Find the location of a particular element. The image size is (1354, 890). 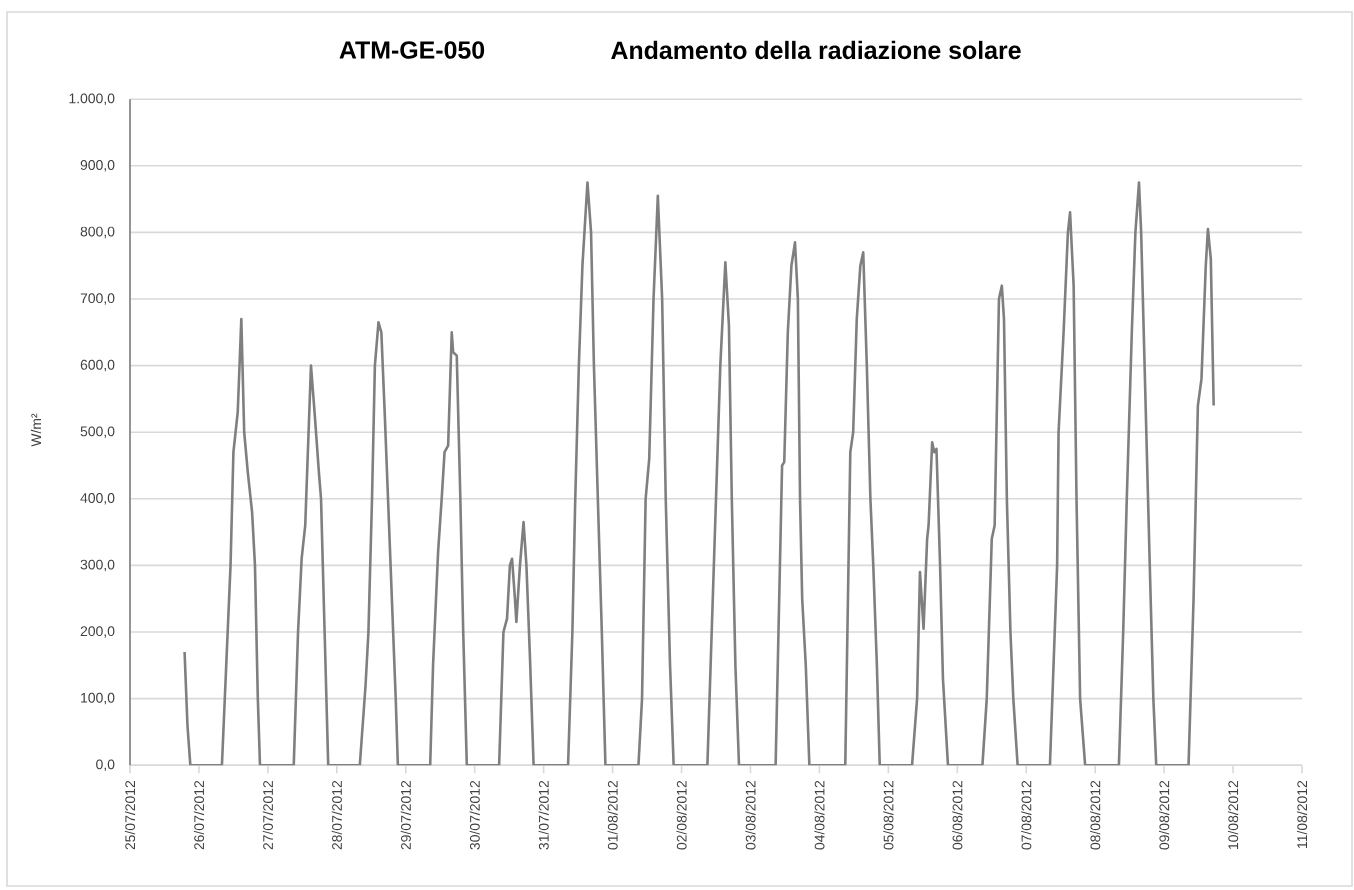

chart-title: ATM-GE-050 is located at coordinates (412, 50).